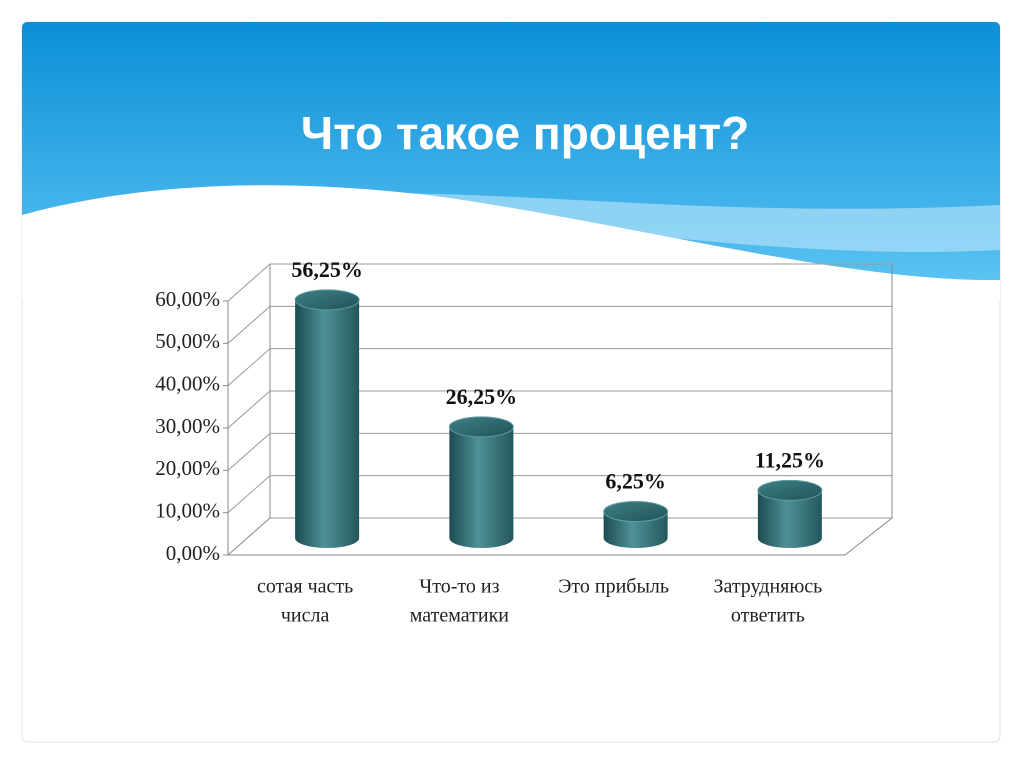  Describe the element at coordinates (767, 587) in the screenshot. I see `x-tick-label: Затрудняюсь` at that location.